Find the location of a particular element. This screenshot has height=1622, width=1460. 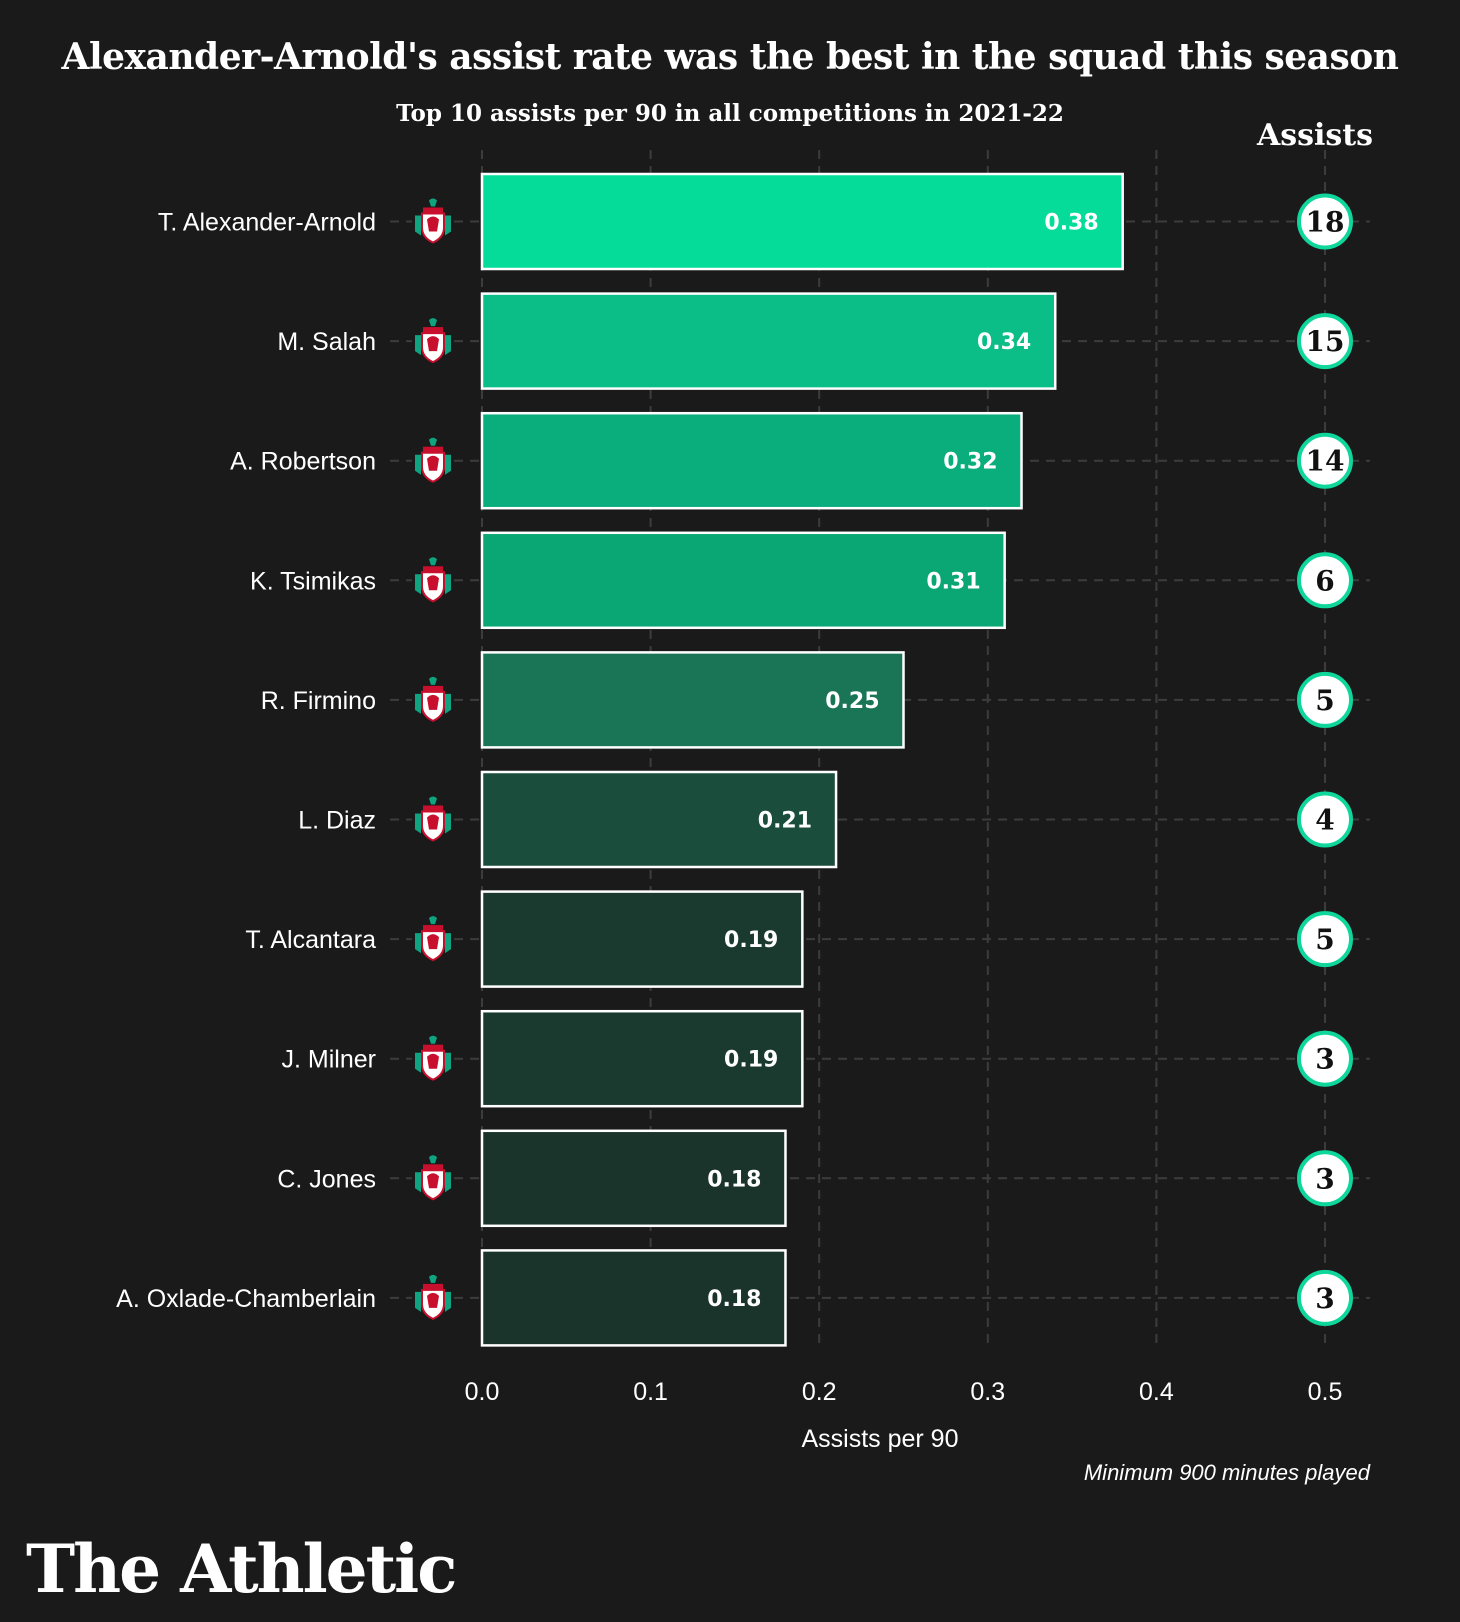

bar-value-label: 0.32 is located at coordinates (970, 462).